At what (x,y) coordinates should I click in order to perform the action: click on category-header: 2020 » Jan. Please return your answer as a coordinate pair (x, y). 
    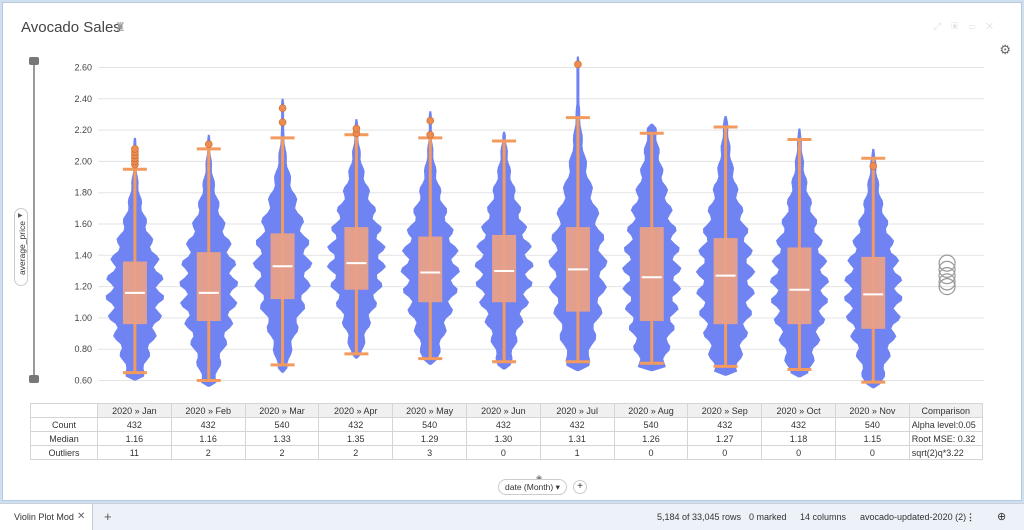
    Looking at the image, I should click on (134, 410).